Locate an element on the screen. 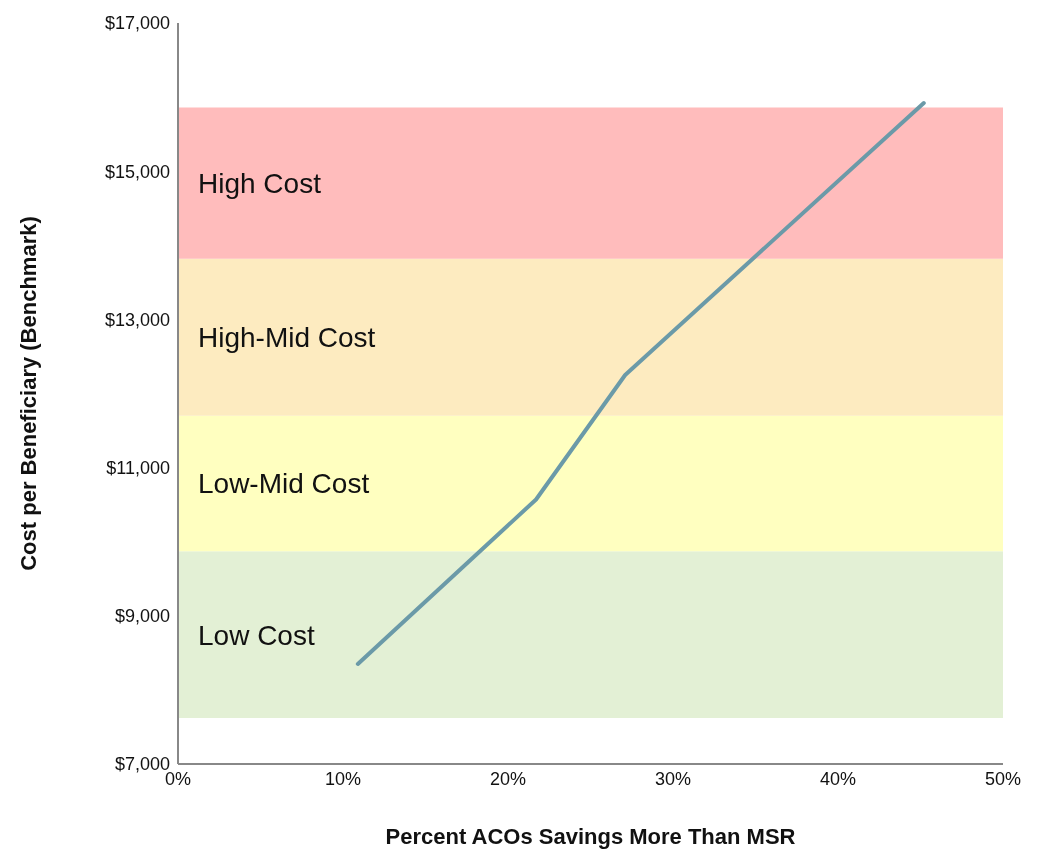 The width and height of the screenshot is (1041, 854). band-label: Low-Mid Cost is located at coordinates (284, 484).